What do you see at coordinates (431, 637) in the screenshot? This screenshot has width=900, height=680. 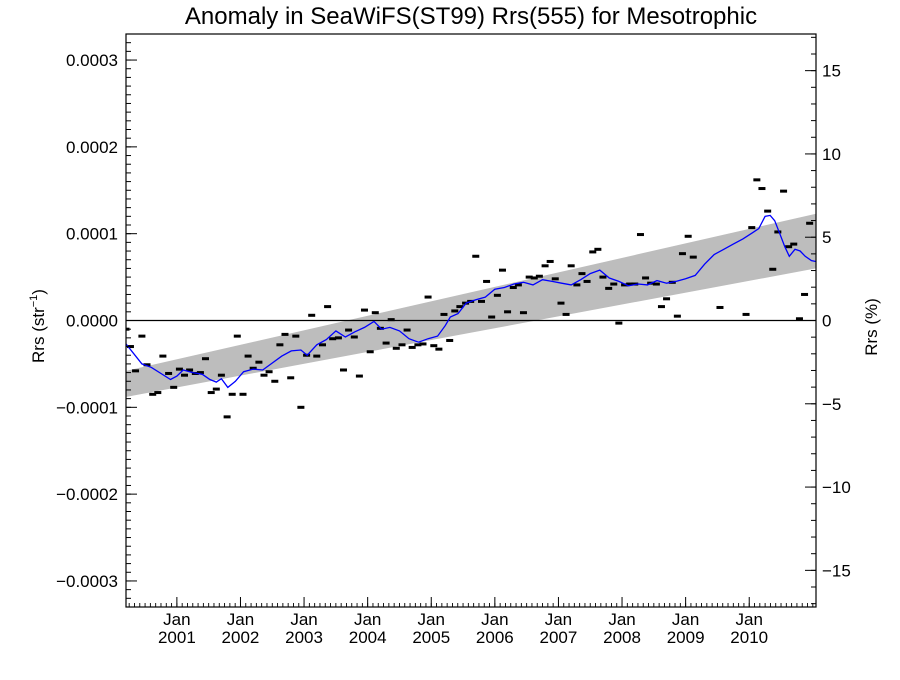 I see `x-tick-label-year: 2005` at bounding box center [431, 637].